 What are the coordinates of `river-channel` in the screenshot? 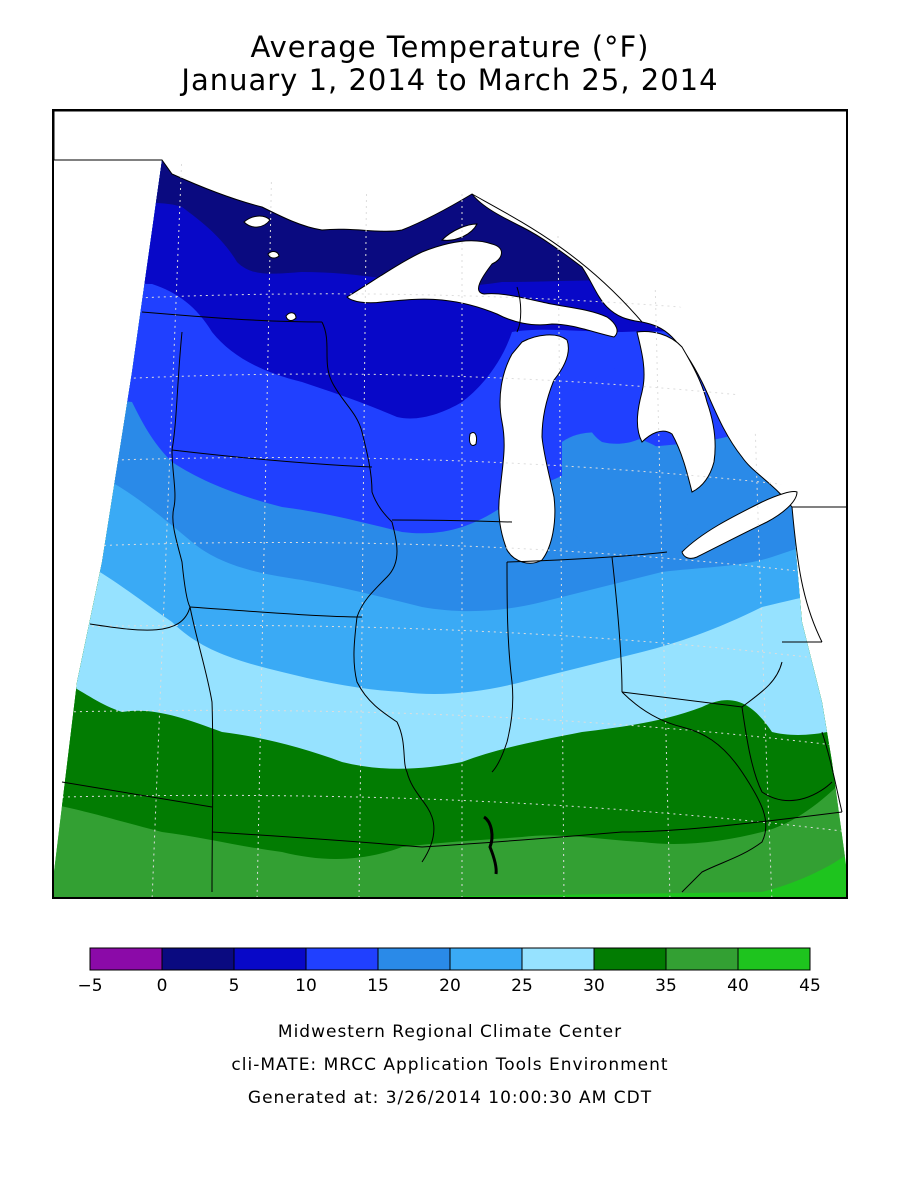 It's located at (490, 845).